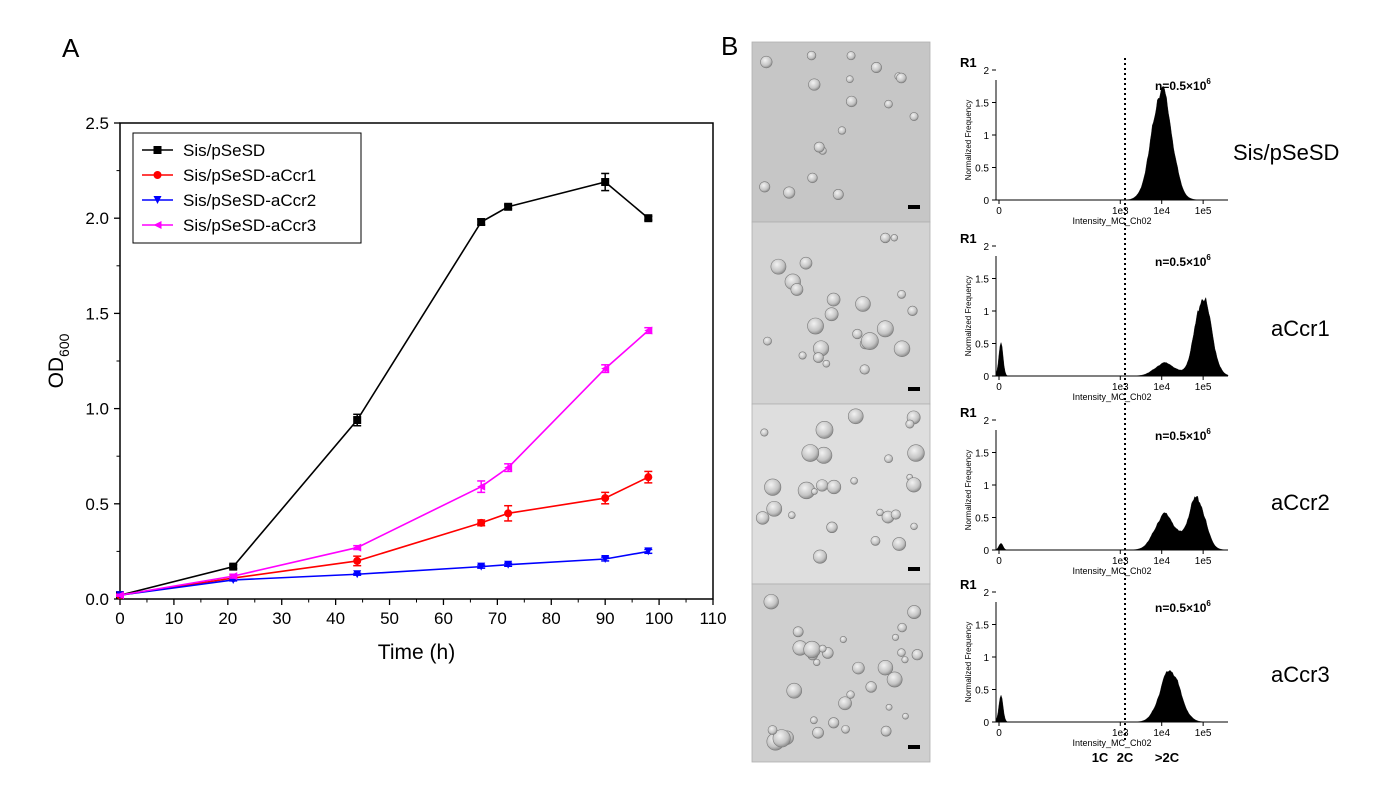 Image resolution: width=1378 pixels, height=785 pixels. I want to click on y-tick-label: 1, so click(986, 312).